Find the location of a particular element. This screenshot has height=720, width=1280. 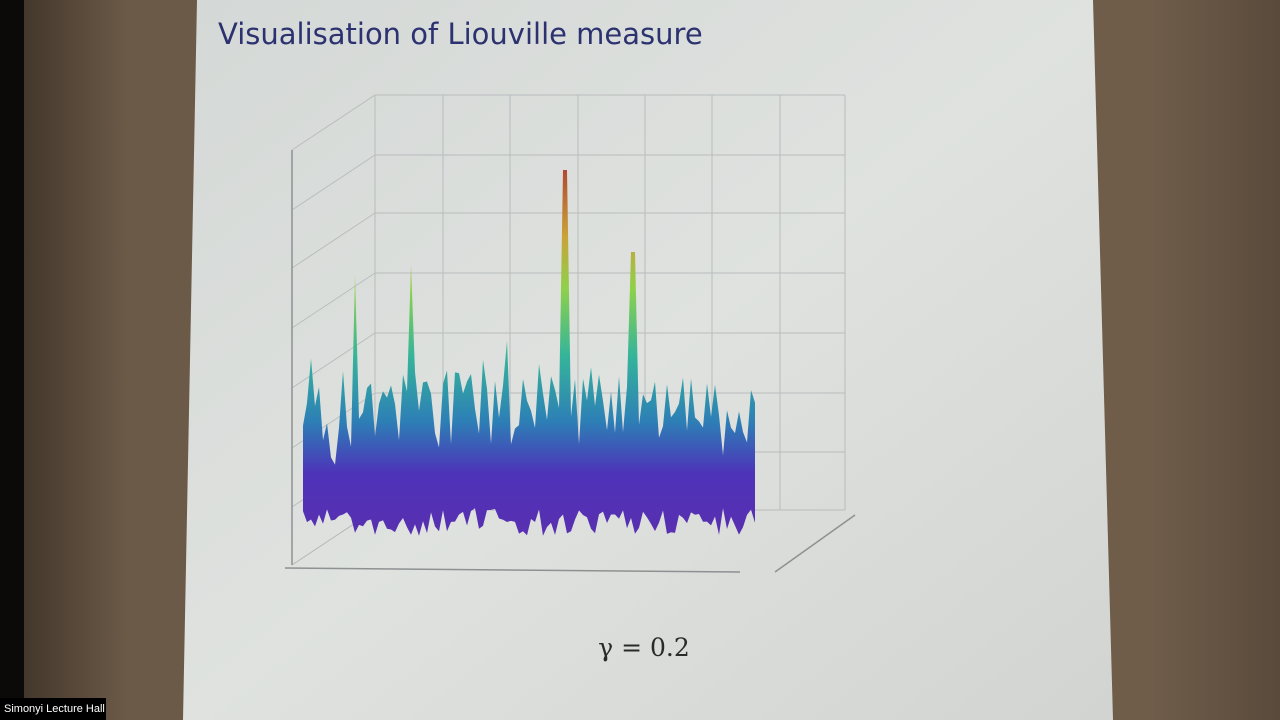

x-axis is located at coordinates (512, 570).